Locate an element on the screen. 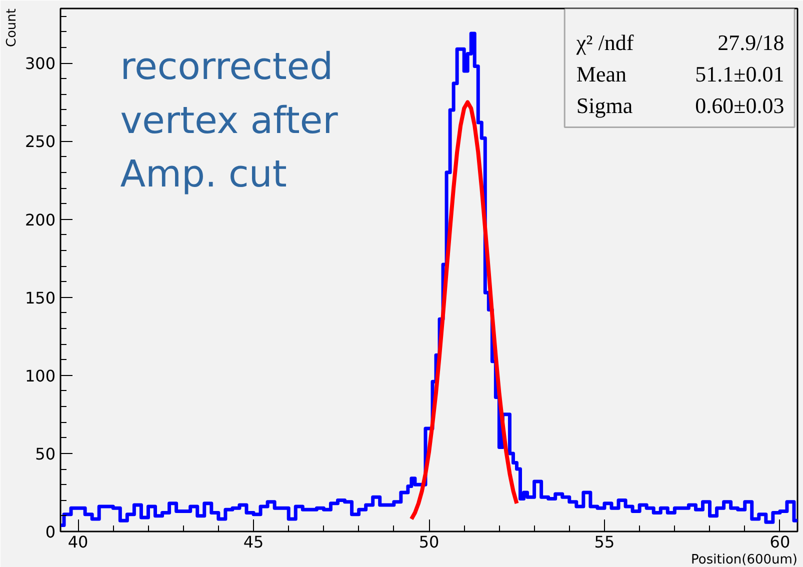  annotation: 27.9/18 is located at coordinates (751, 42).